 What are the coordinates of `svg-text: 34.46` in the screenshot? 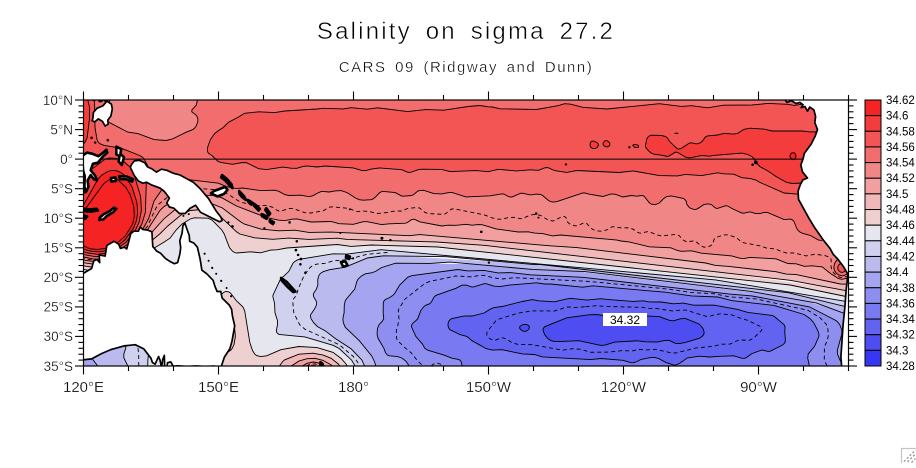 It's located at (900, 226).